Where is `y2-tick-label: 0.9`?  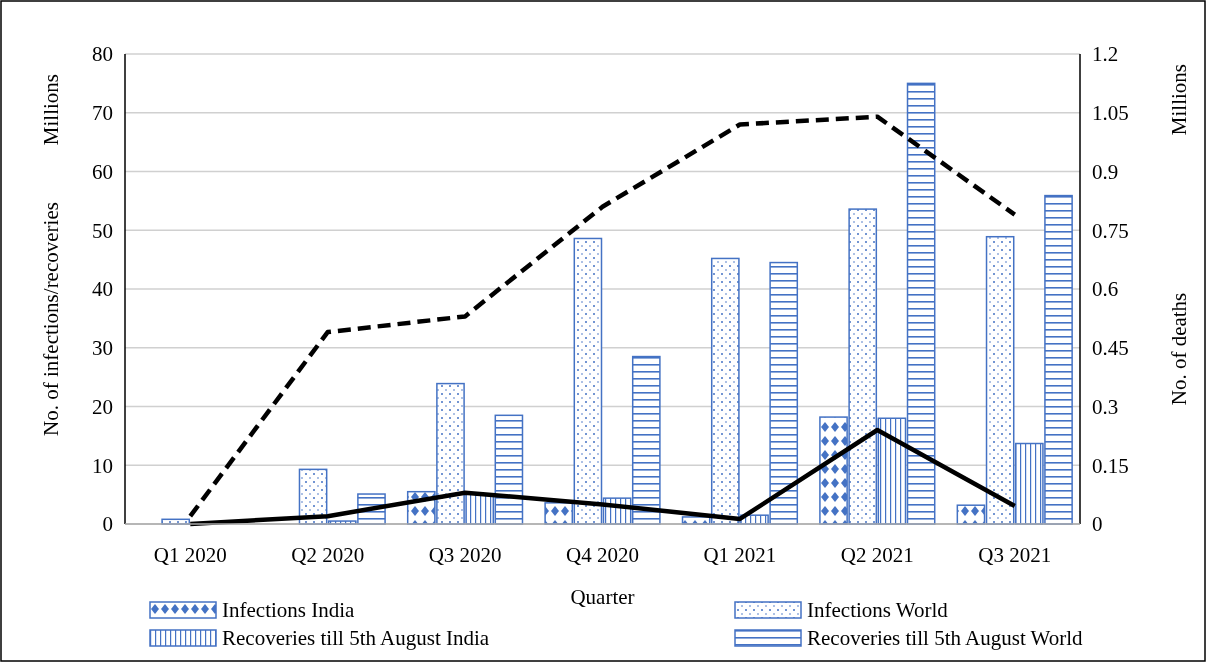 y2-tick-label: 0.9 is located at coordinates (1105, 171).